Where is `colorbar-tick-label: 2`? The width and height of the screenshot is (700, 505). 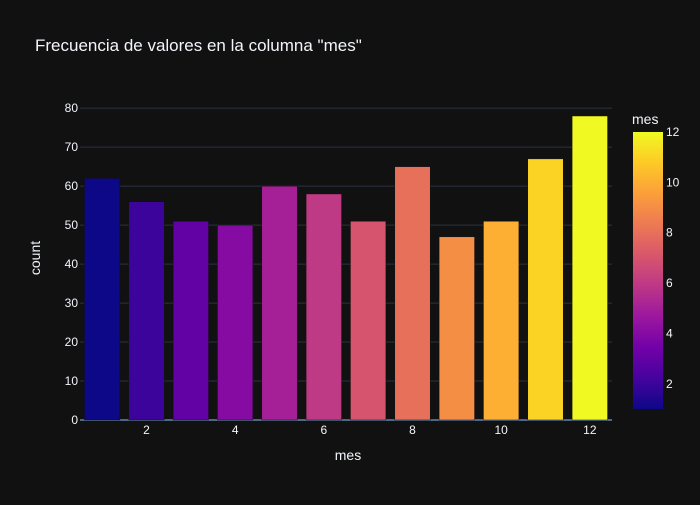 colorbar-tick-label: 2 is located at coordinates (669, 384).